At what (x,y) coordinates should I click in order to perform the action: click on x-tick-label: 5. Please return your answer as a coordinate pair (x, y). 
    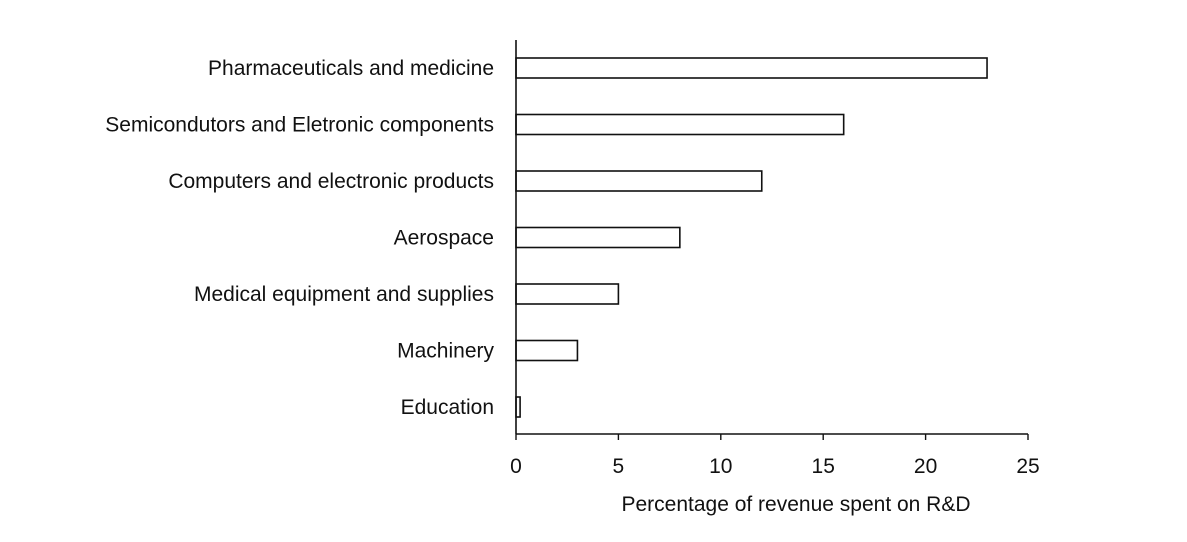
    Looking at the image, I should click on (619, 466).